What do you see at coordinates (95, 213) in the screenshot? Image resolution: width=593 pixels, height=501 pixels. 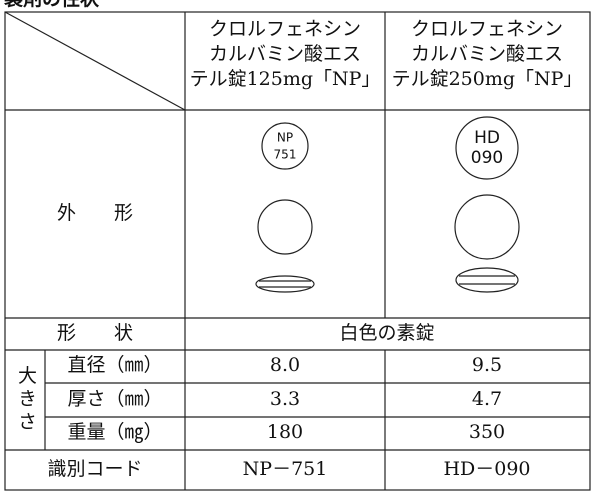 I see `row-label: 外 形` at bounding box center [95, 213].